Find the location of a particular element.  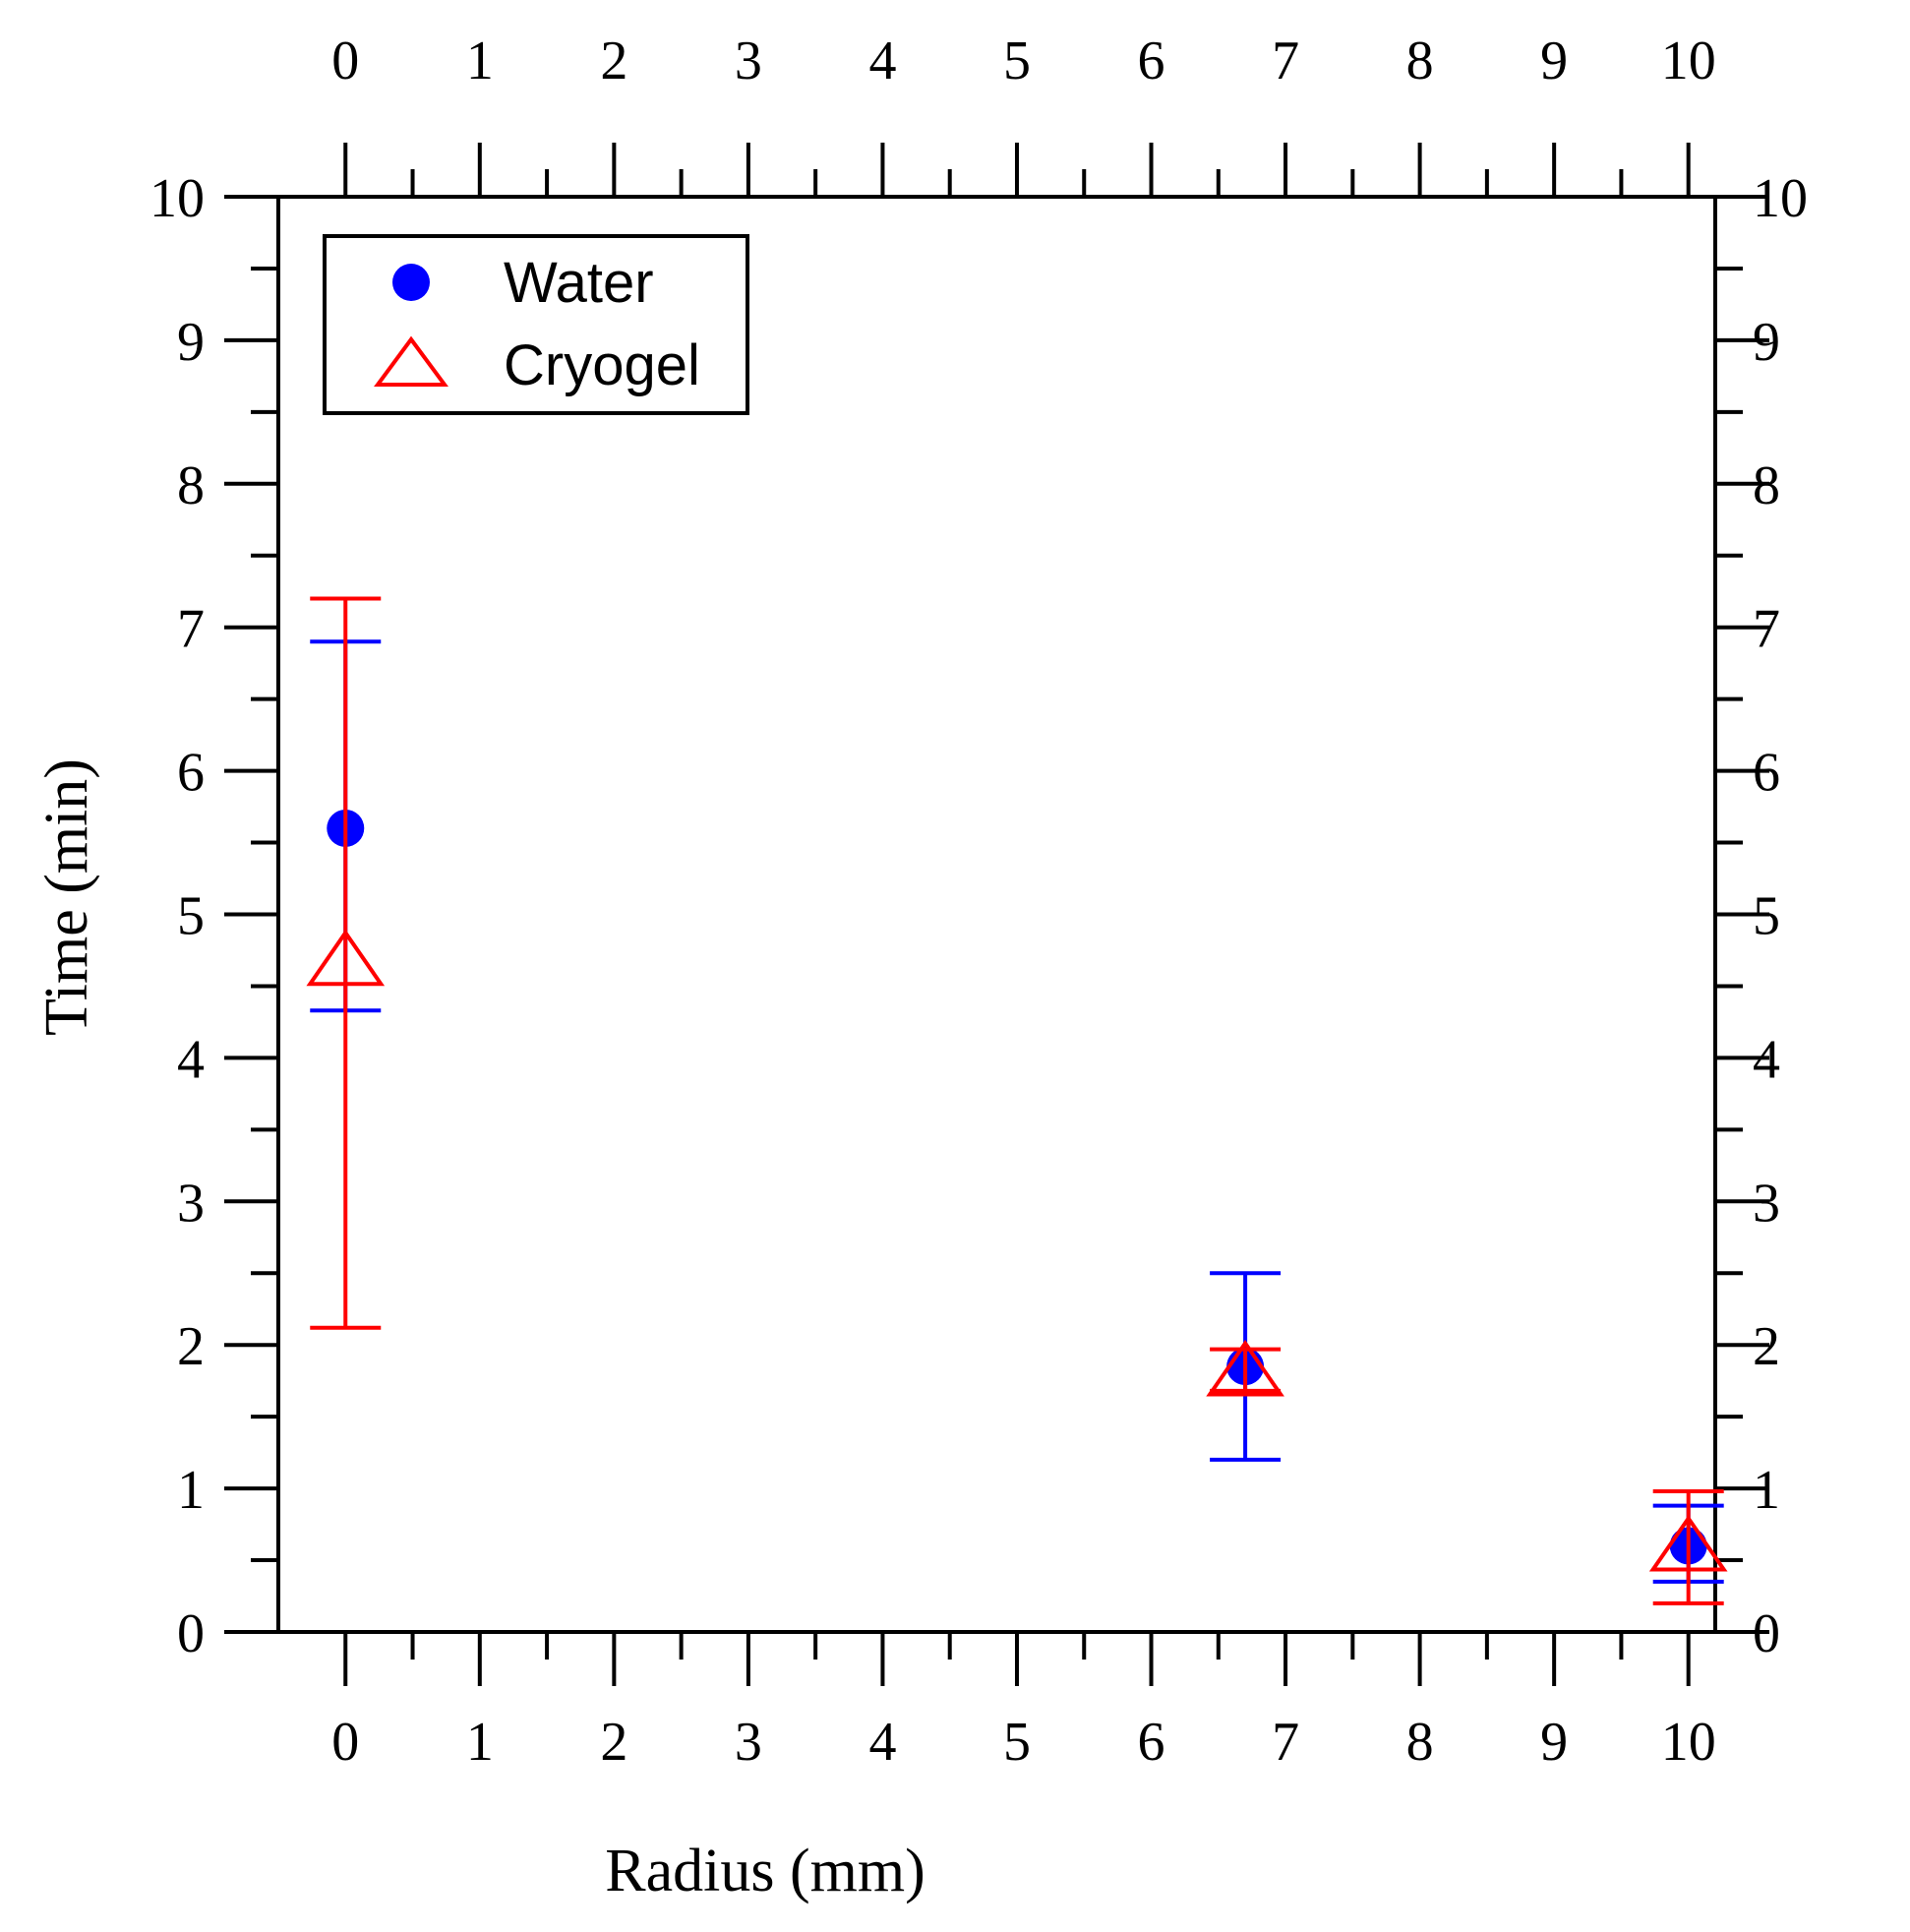

axis-right: 0 1 2 3 4 5 6 7 8 9 10 is located at coordinates (1761, 916).